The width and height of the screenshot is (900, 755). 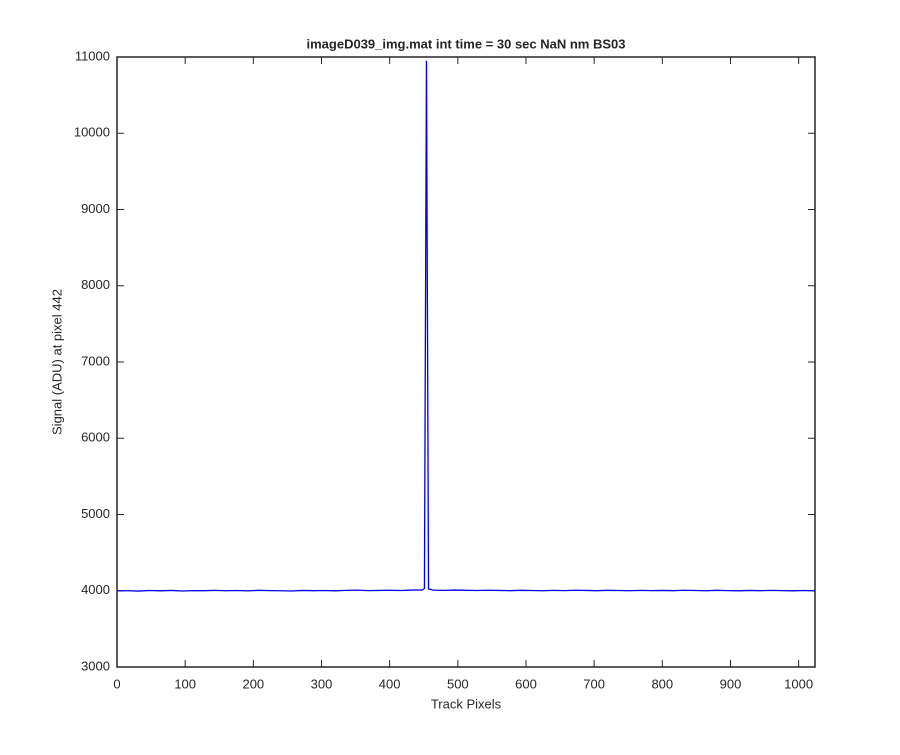 What do you see at coordinates (390, 683) in the screenshot?
I see `x-tick-label: 400` at bounding box center [390, 683].